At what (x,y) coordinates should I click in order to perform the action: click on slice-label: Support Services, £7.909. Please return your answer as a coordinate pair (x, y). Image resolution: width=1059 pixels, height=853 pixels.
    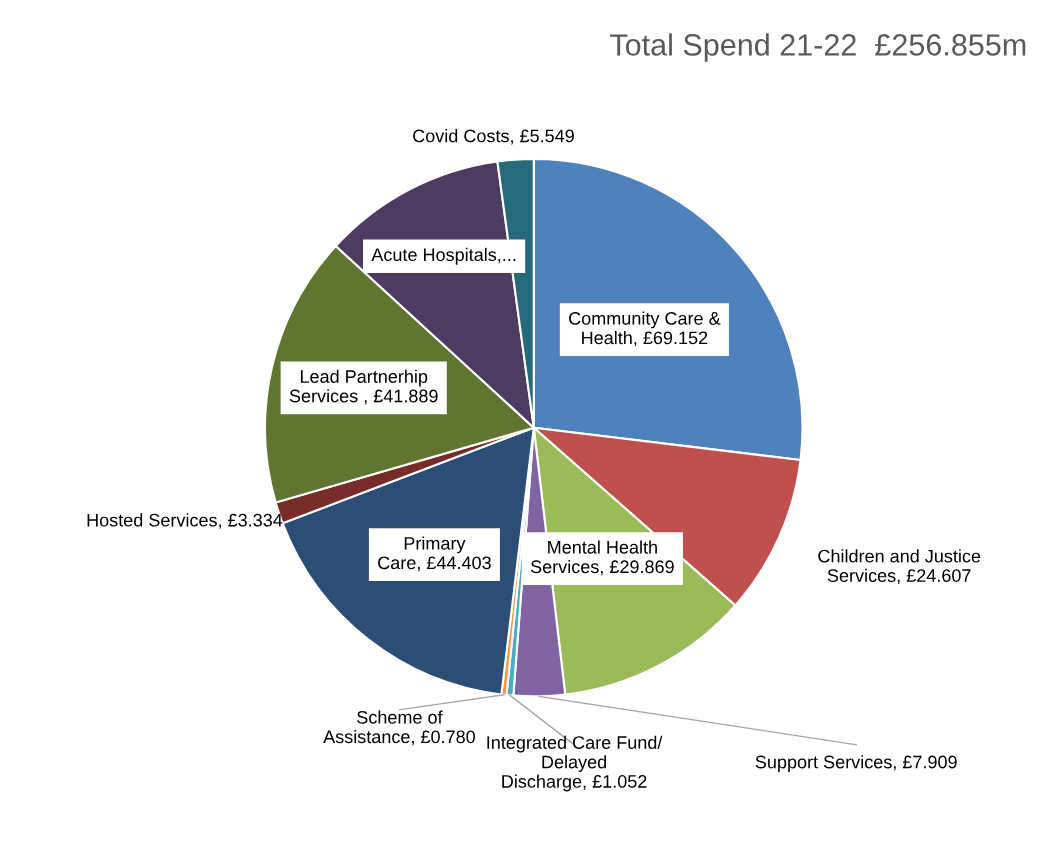
    Looking at the image, I should click on (856, 763).